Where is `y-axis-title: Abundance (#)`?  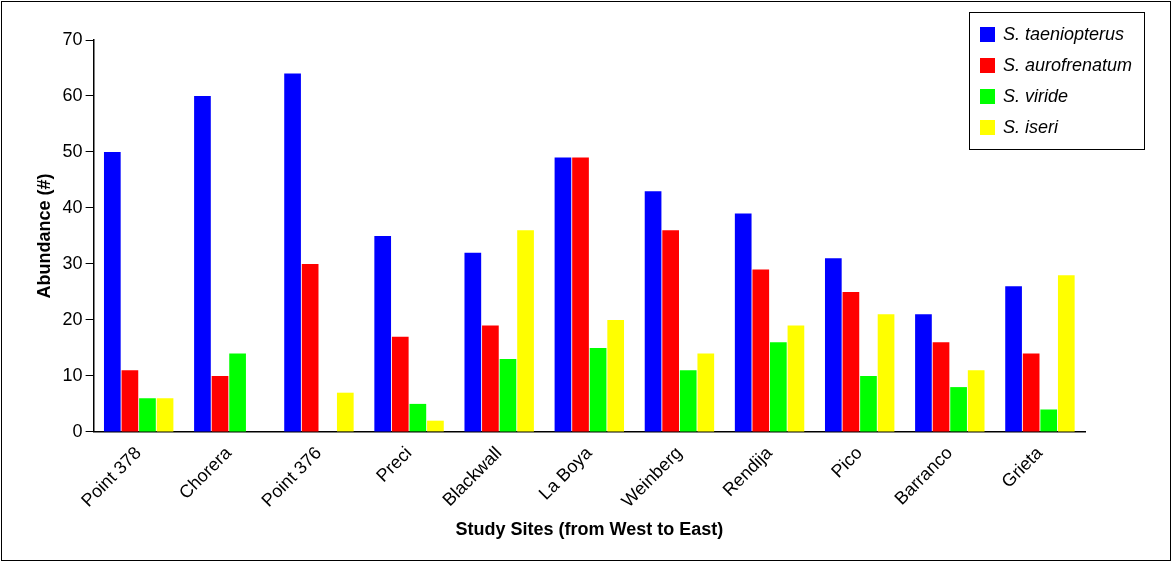
y-axis-title: Abundance (#) is located at coordinates (43, 236).